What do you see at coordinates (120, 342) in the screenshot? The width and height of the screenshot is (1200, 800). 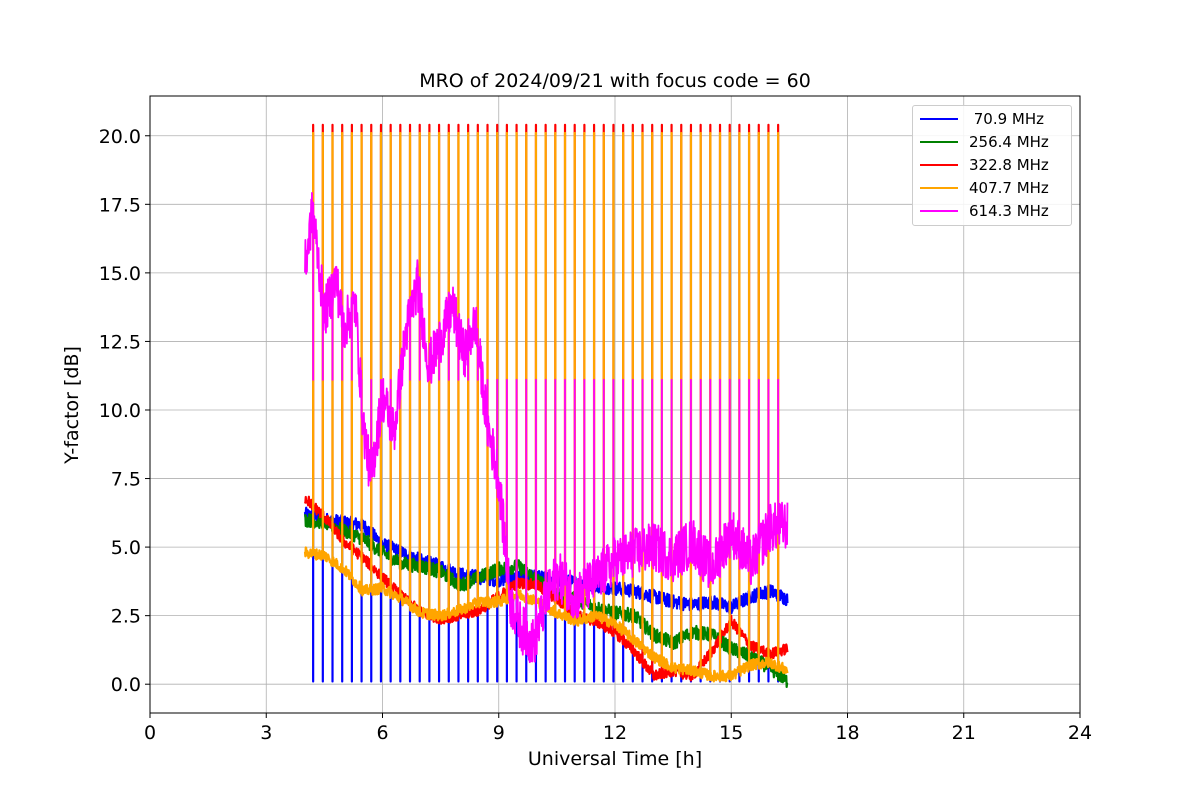 I see `y-tick-label: 12.5` at bounding box center [120, 342].